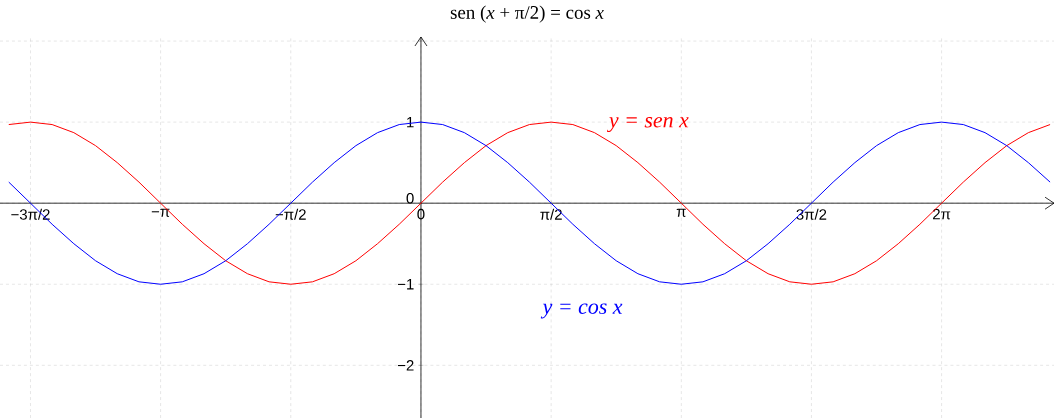 Image resolution: width=1054 pixels, height=418 pixels. What do you see at coordinates (405, 365) in the screenshot?
I see `y-tick-label: −2` at bounding box center [405, 365].